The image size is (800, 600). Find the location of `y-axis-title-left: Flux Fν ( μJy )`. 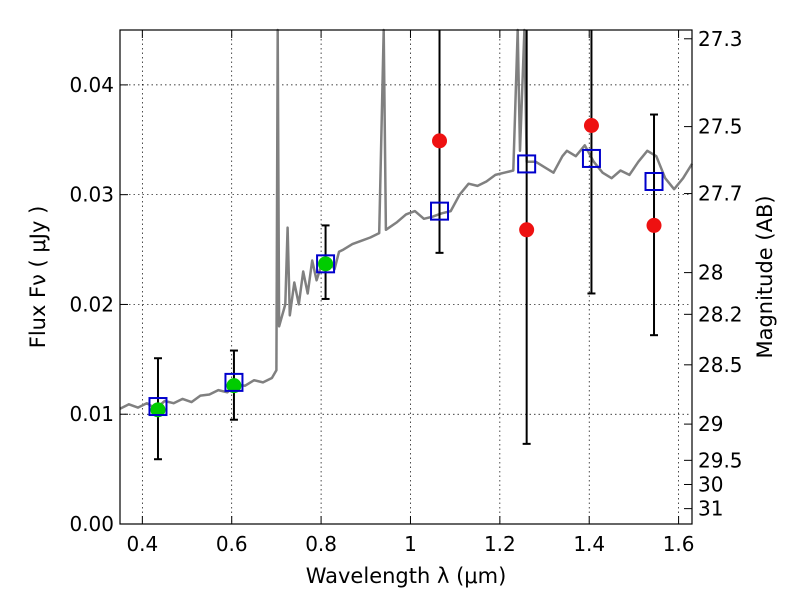

y-axis-title-left: Flux Fν ( μJy ) is located at coordinates (38, 277).